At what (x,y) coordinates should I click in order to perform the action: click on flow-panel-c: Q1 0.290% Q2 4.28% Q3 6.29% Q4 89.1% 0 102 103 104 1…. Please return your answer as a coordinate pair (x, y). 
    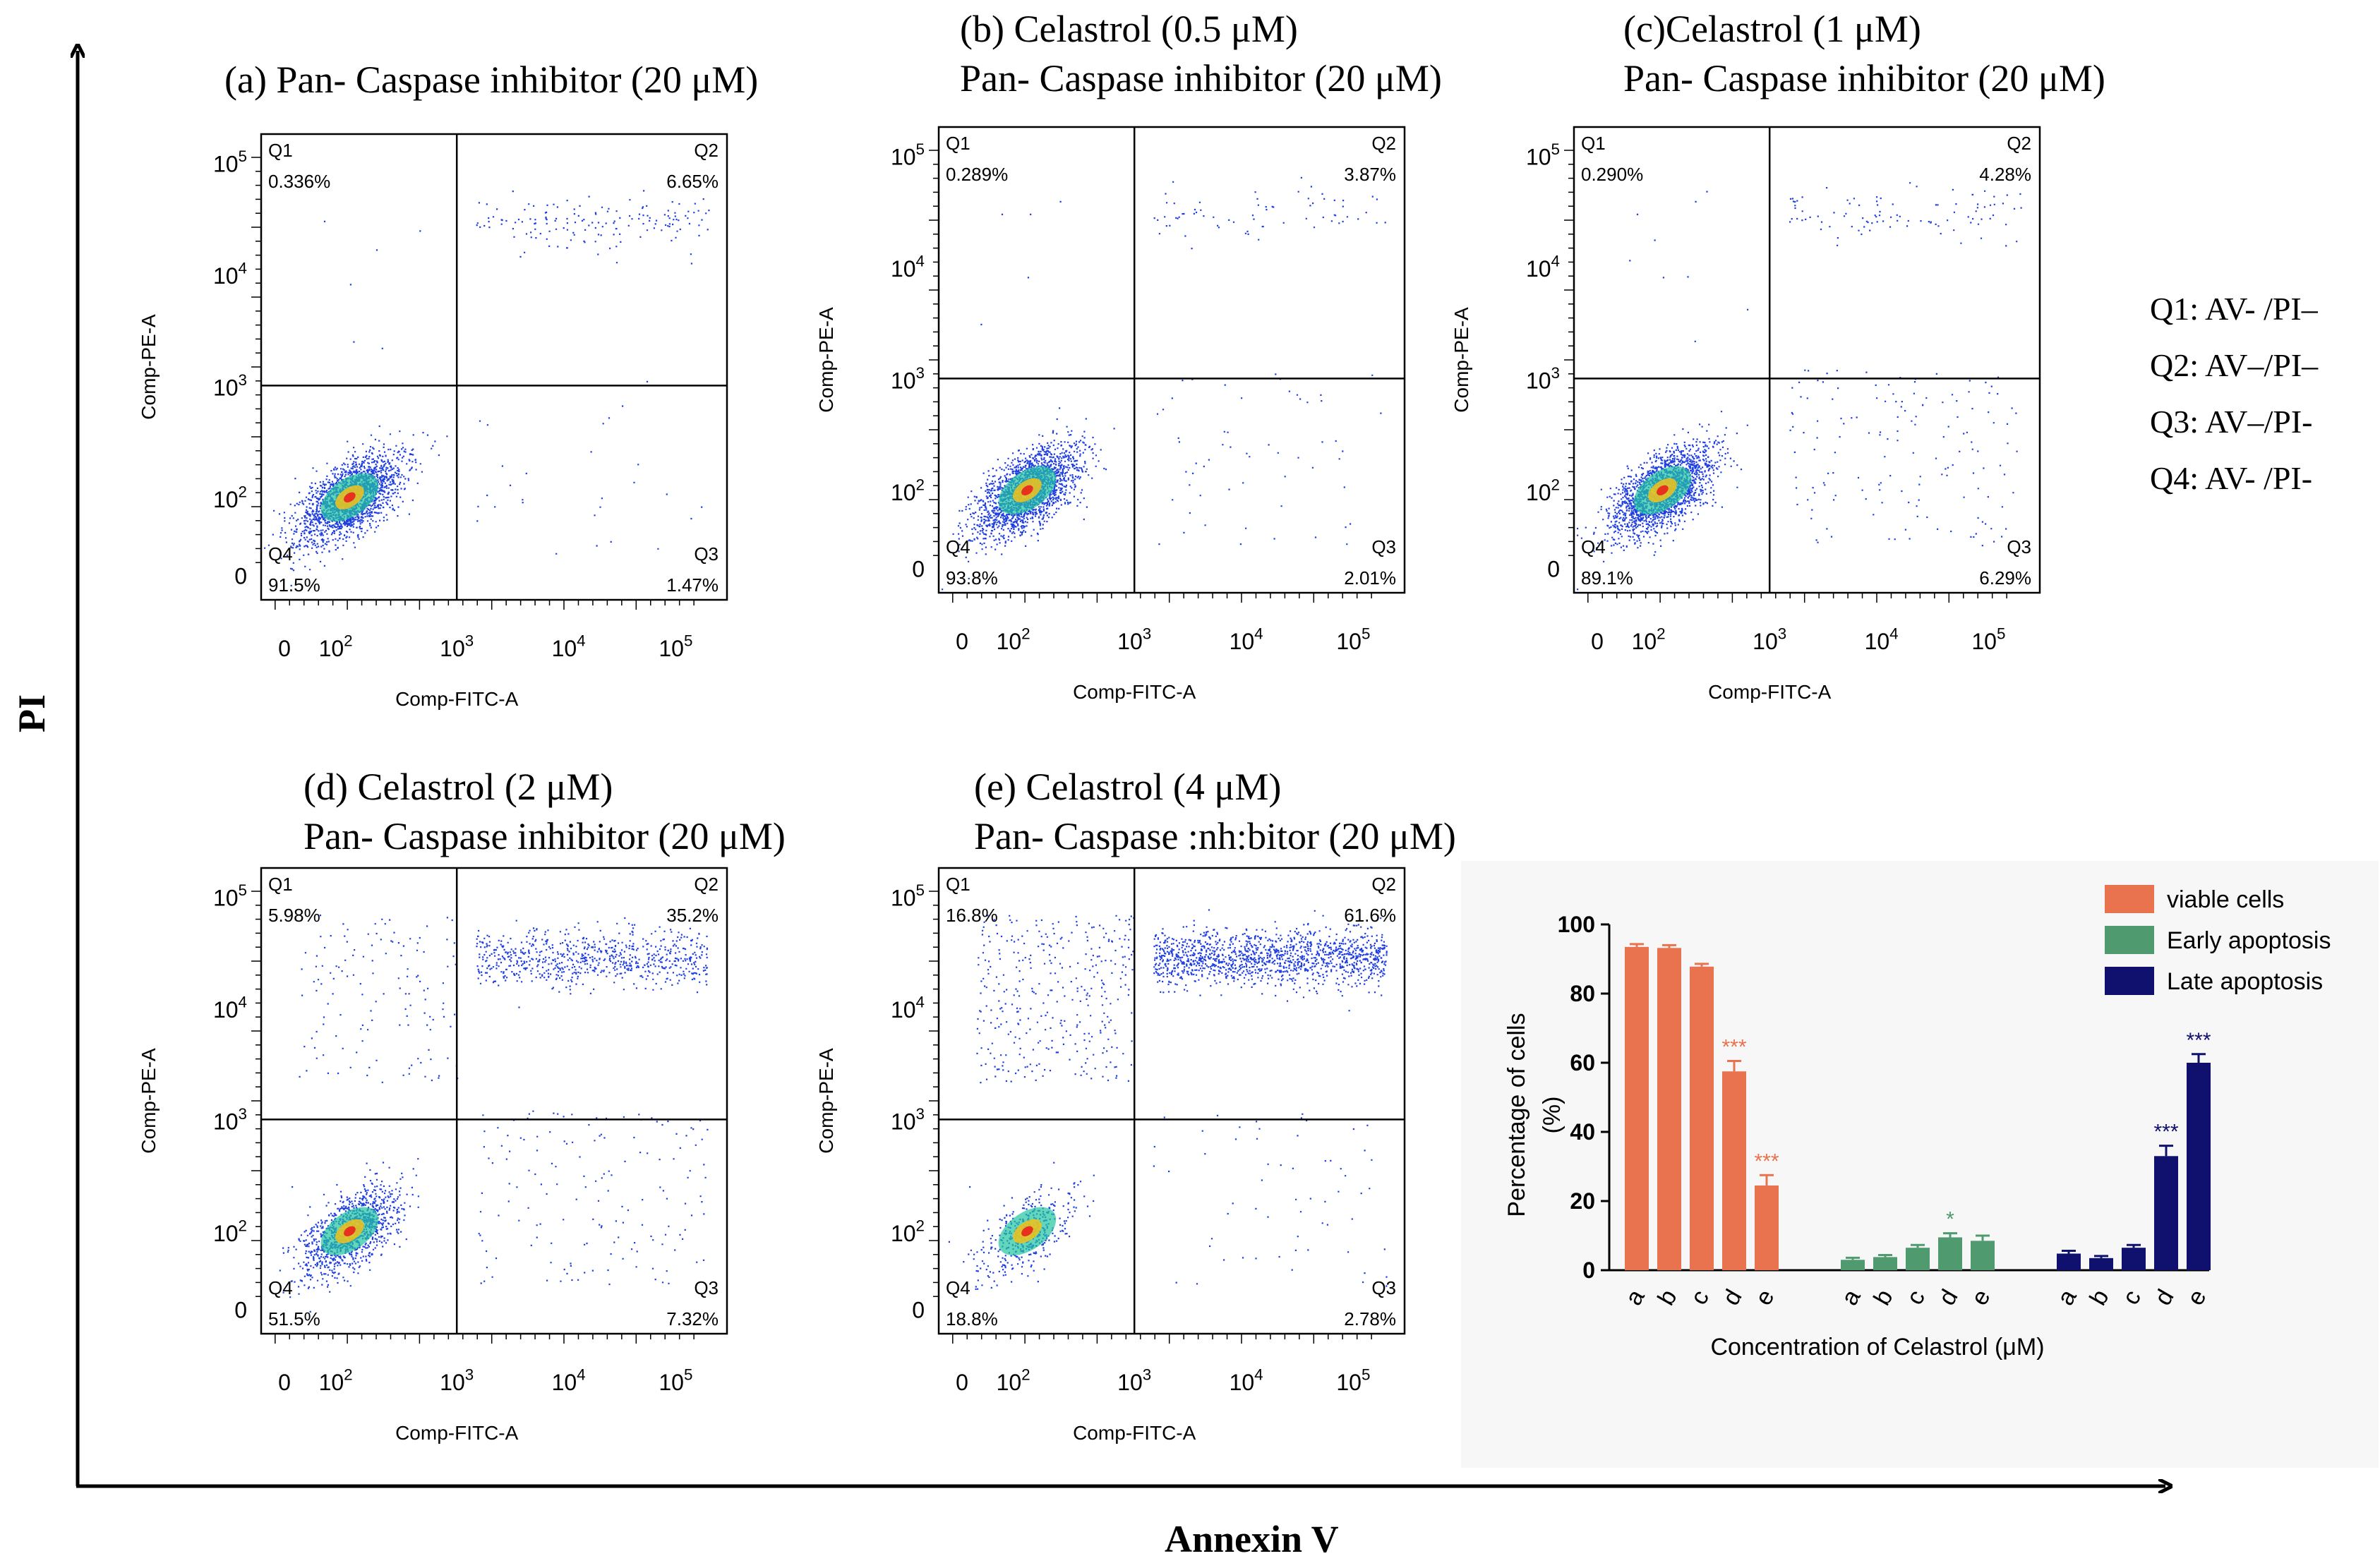
    Looking at the image, I should click on (1745, 414).